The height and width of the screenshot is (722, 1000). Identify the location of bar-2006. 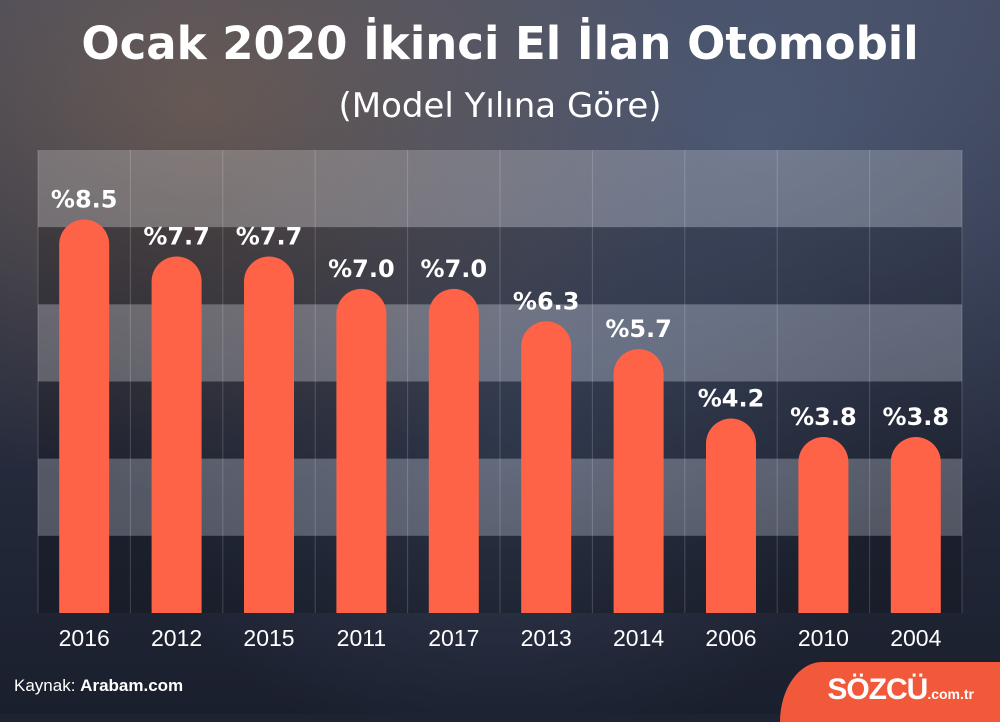
(731, 515).